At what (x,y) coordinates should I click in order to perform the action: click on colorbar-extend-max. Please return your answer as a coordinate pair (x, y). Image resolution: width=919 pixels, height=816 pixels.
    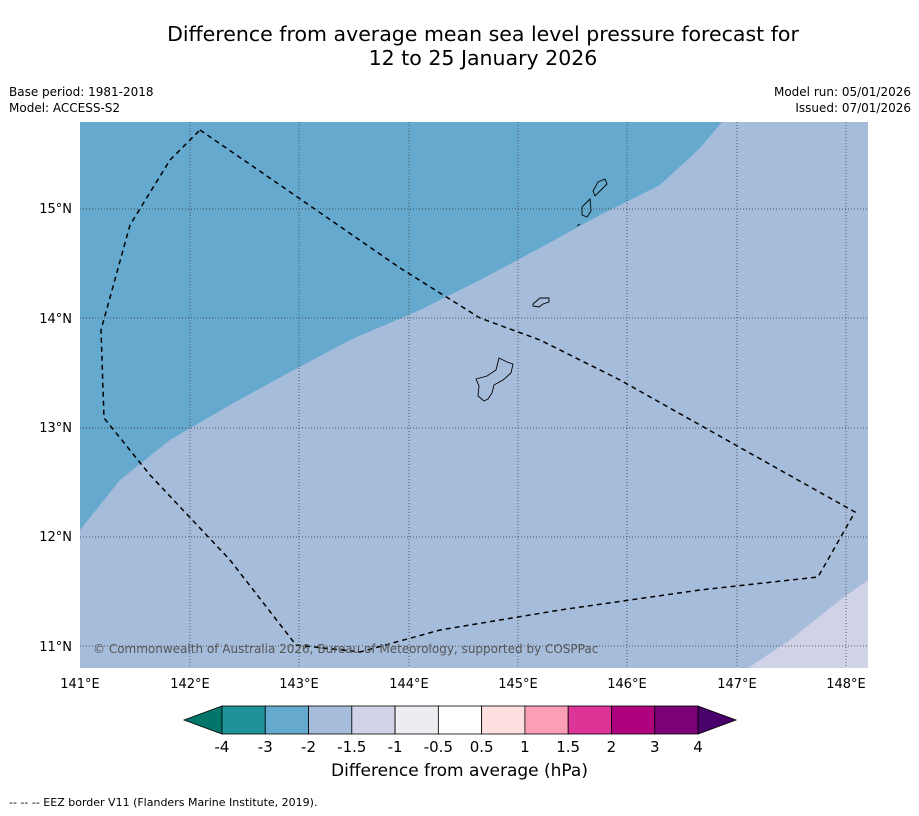
    Looking at the image, I should click on (717, 720).